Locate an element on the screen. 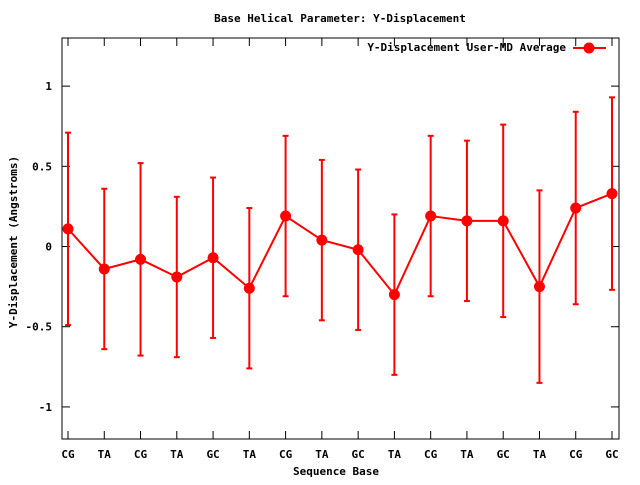 This screenshot has width=640, height=485. y-tick-label: 1 is located at coordinates (48, 86).